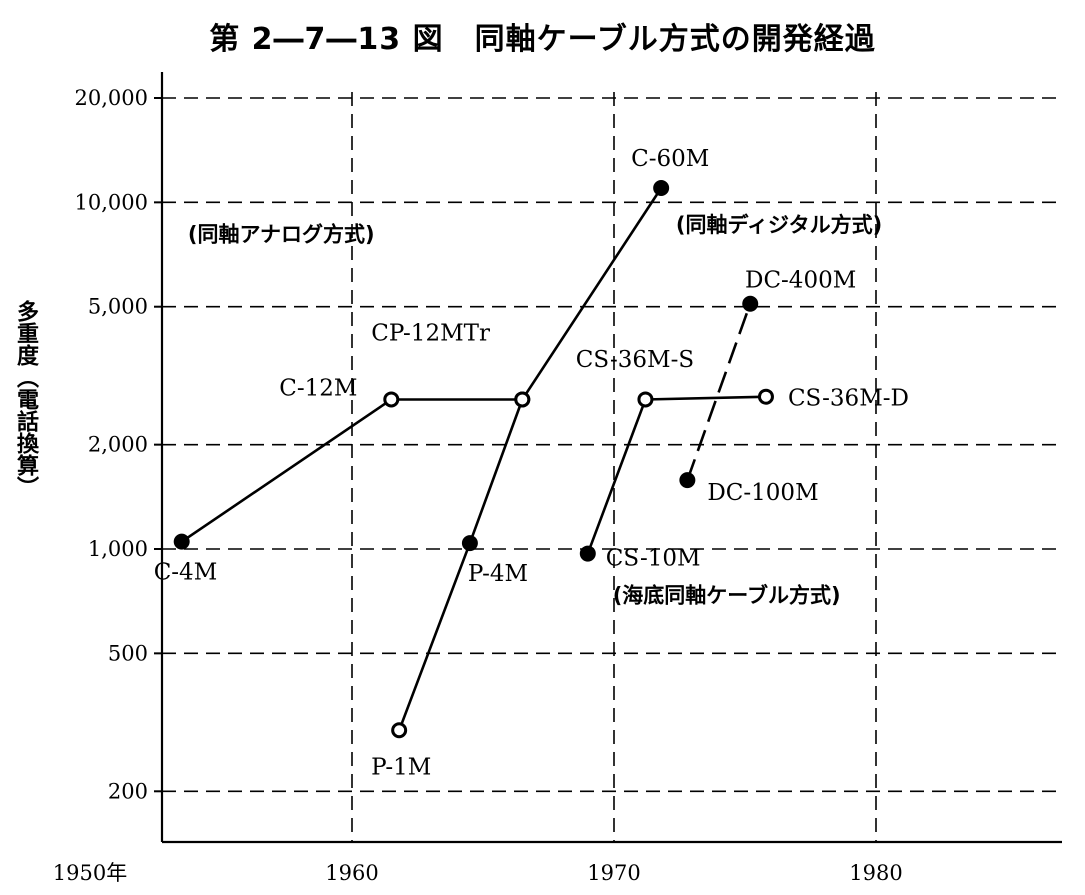 This screenshot has height=895, width=1085. Describe the element at coordinates (318, 388) in the screenshot. I see `point-label: C-12M` at that location.